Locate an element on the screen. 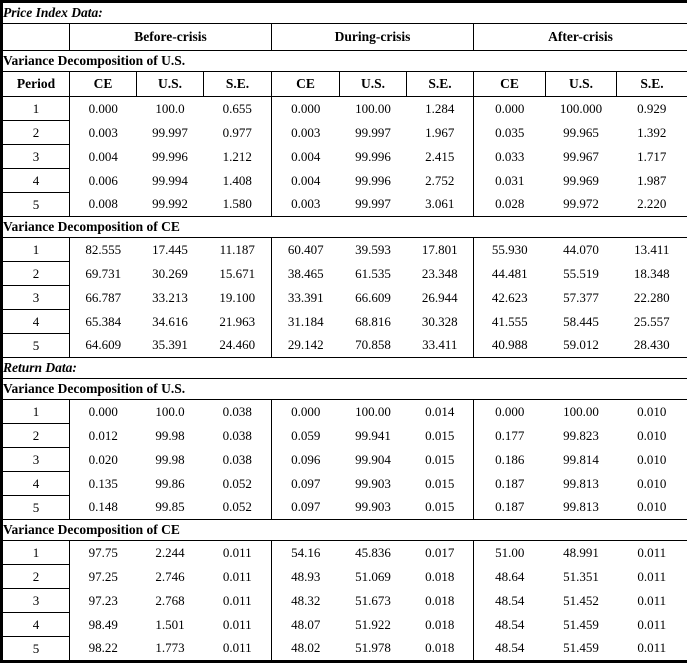  data-value: 57.377 is located at coordinates (581, 297).